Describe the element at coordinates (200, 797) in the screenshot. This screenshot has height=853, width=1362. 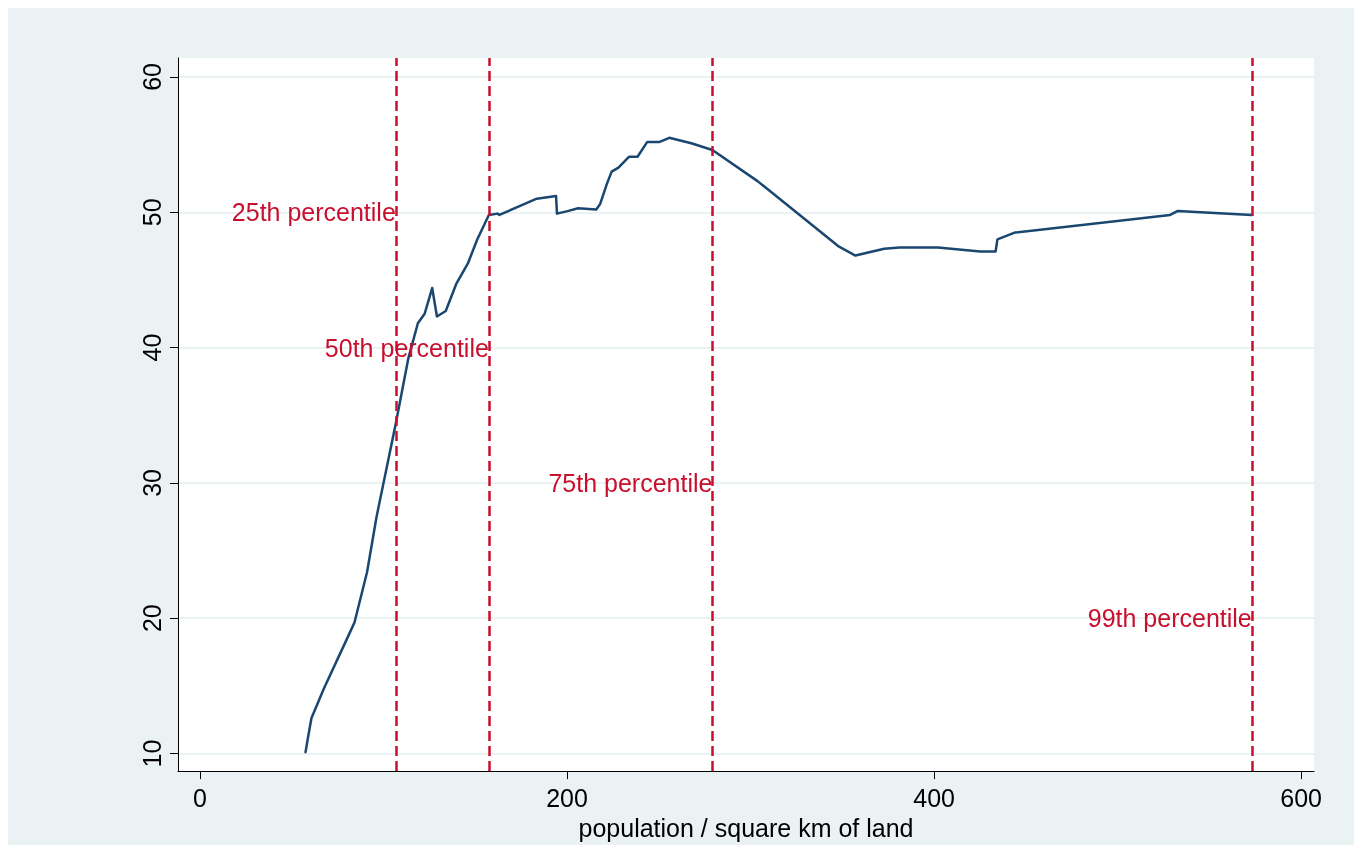
I see `x-tick-label: 0` at that location.